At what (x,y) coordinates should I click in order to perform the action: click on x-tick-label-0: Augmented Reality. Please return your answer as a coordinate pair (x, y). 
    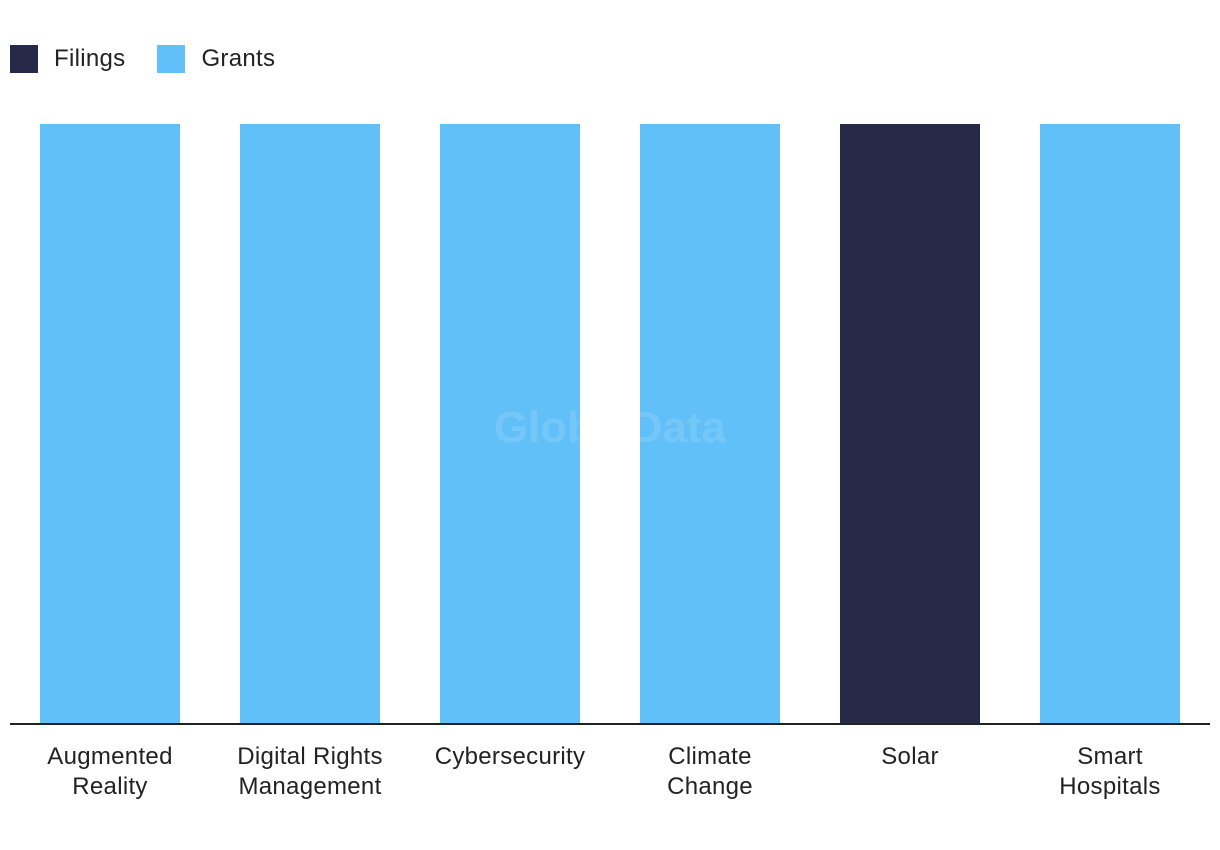
    Looking at the image, I should click on (109, 771).